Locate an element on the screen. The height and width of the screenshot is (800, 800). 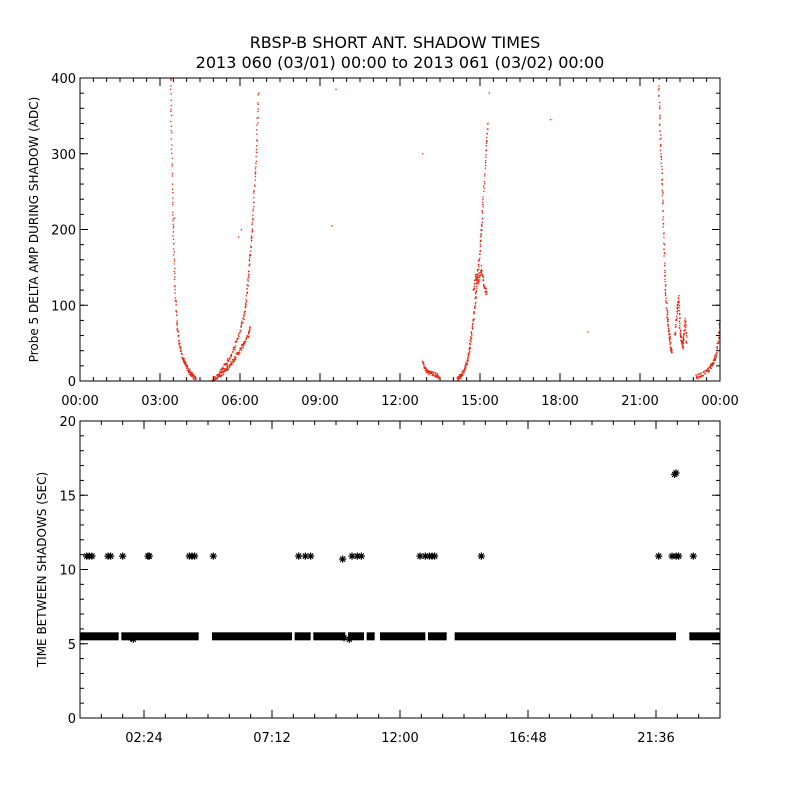
p2-y-tick-label: 5 is located at coordinates (72, 645).